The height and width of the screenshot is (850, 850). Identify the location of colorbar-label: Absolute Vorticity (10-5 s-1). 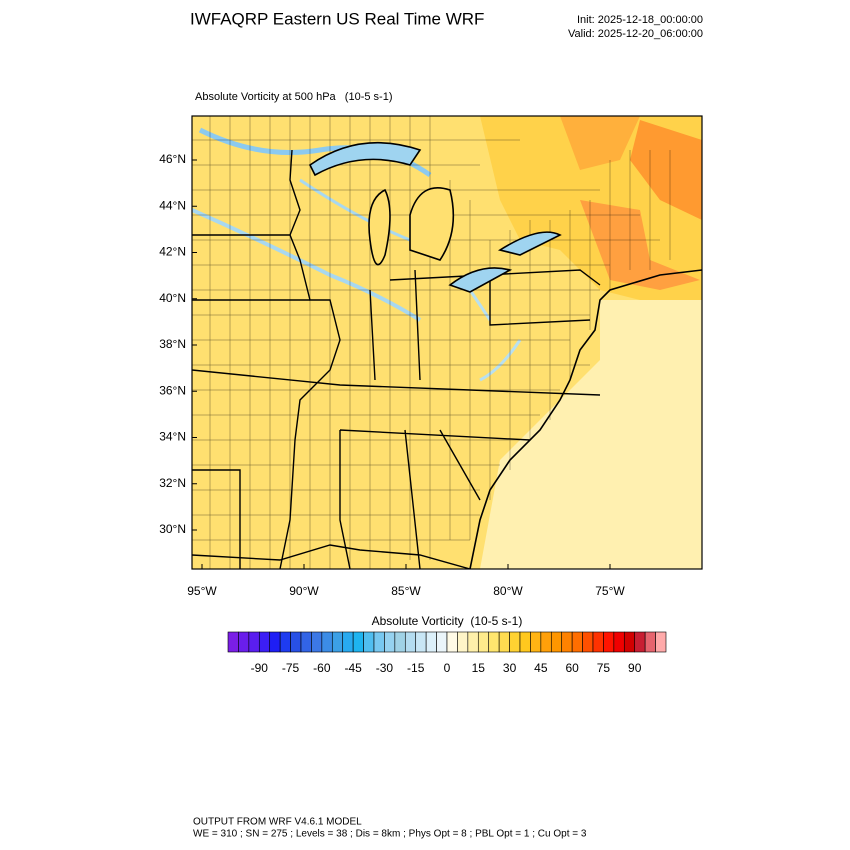
(447, 621).